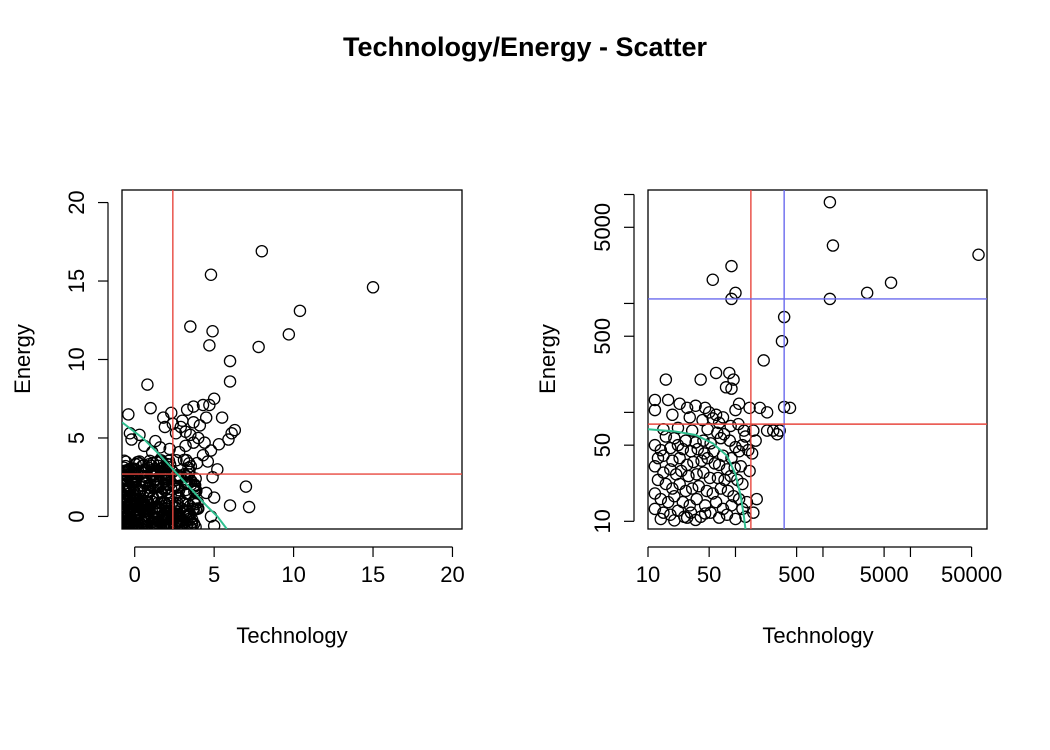  I want to click on figure-title: Technology/Energy - Scatter, so click(525, 47).